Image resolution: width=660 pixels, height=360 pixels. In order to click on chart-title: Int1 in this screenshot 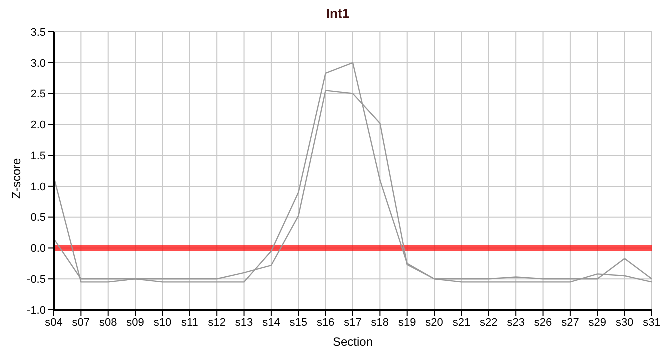, I will do `click(338, 14)`.